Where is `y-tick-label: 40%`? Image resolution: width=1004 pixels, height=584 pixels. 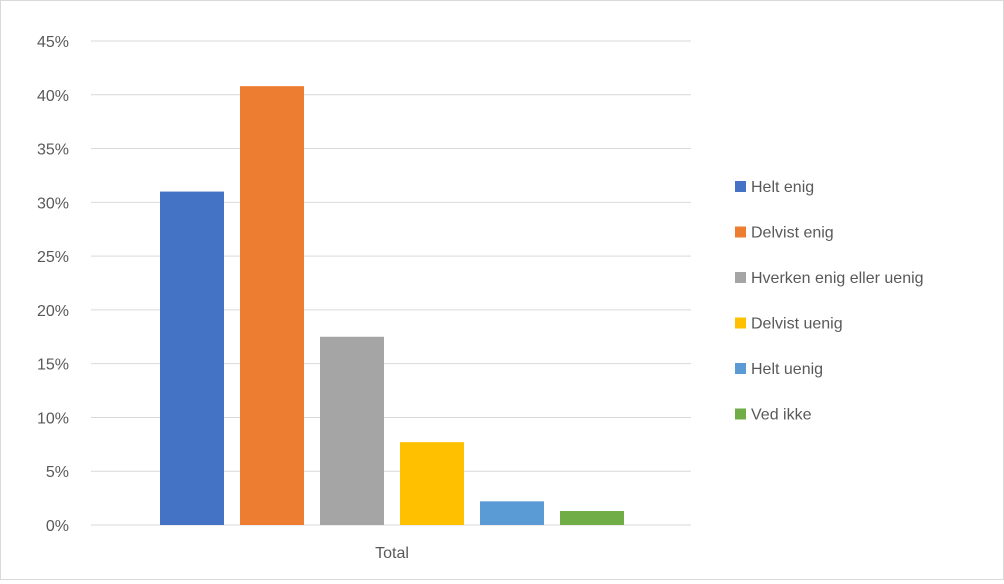 y-tick-label: 40% is located at coordinates (53, 96).